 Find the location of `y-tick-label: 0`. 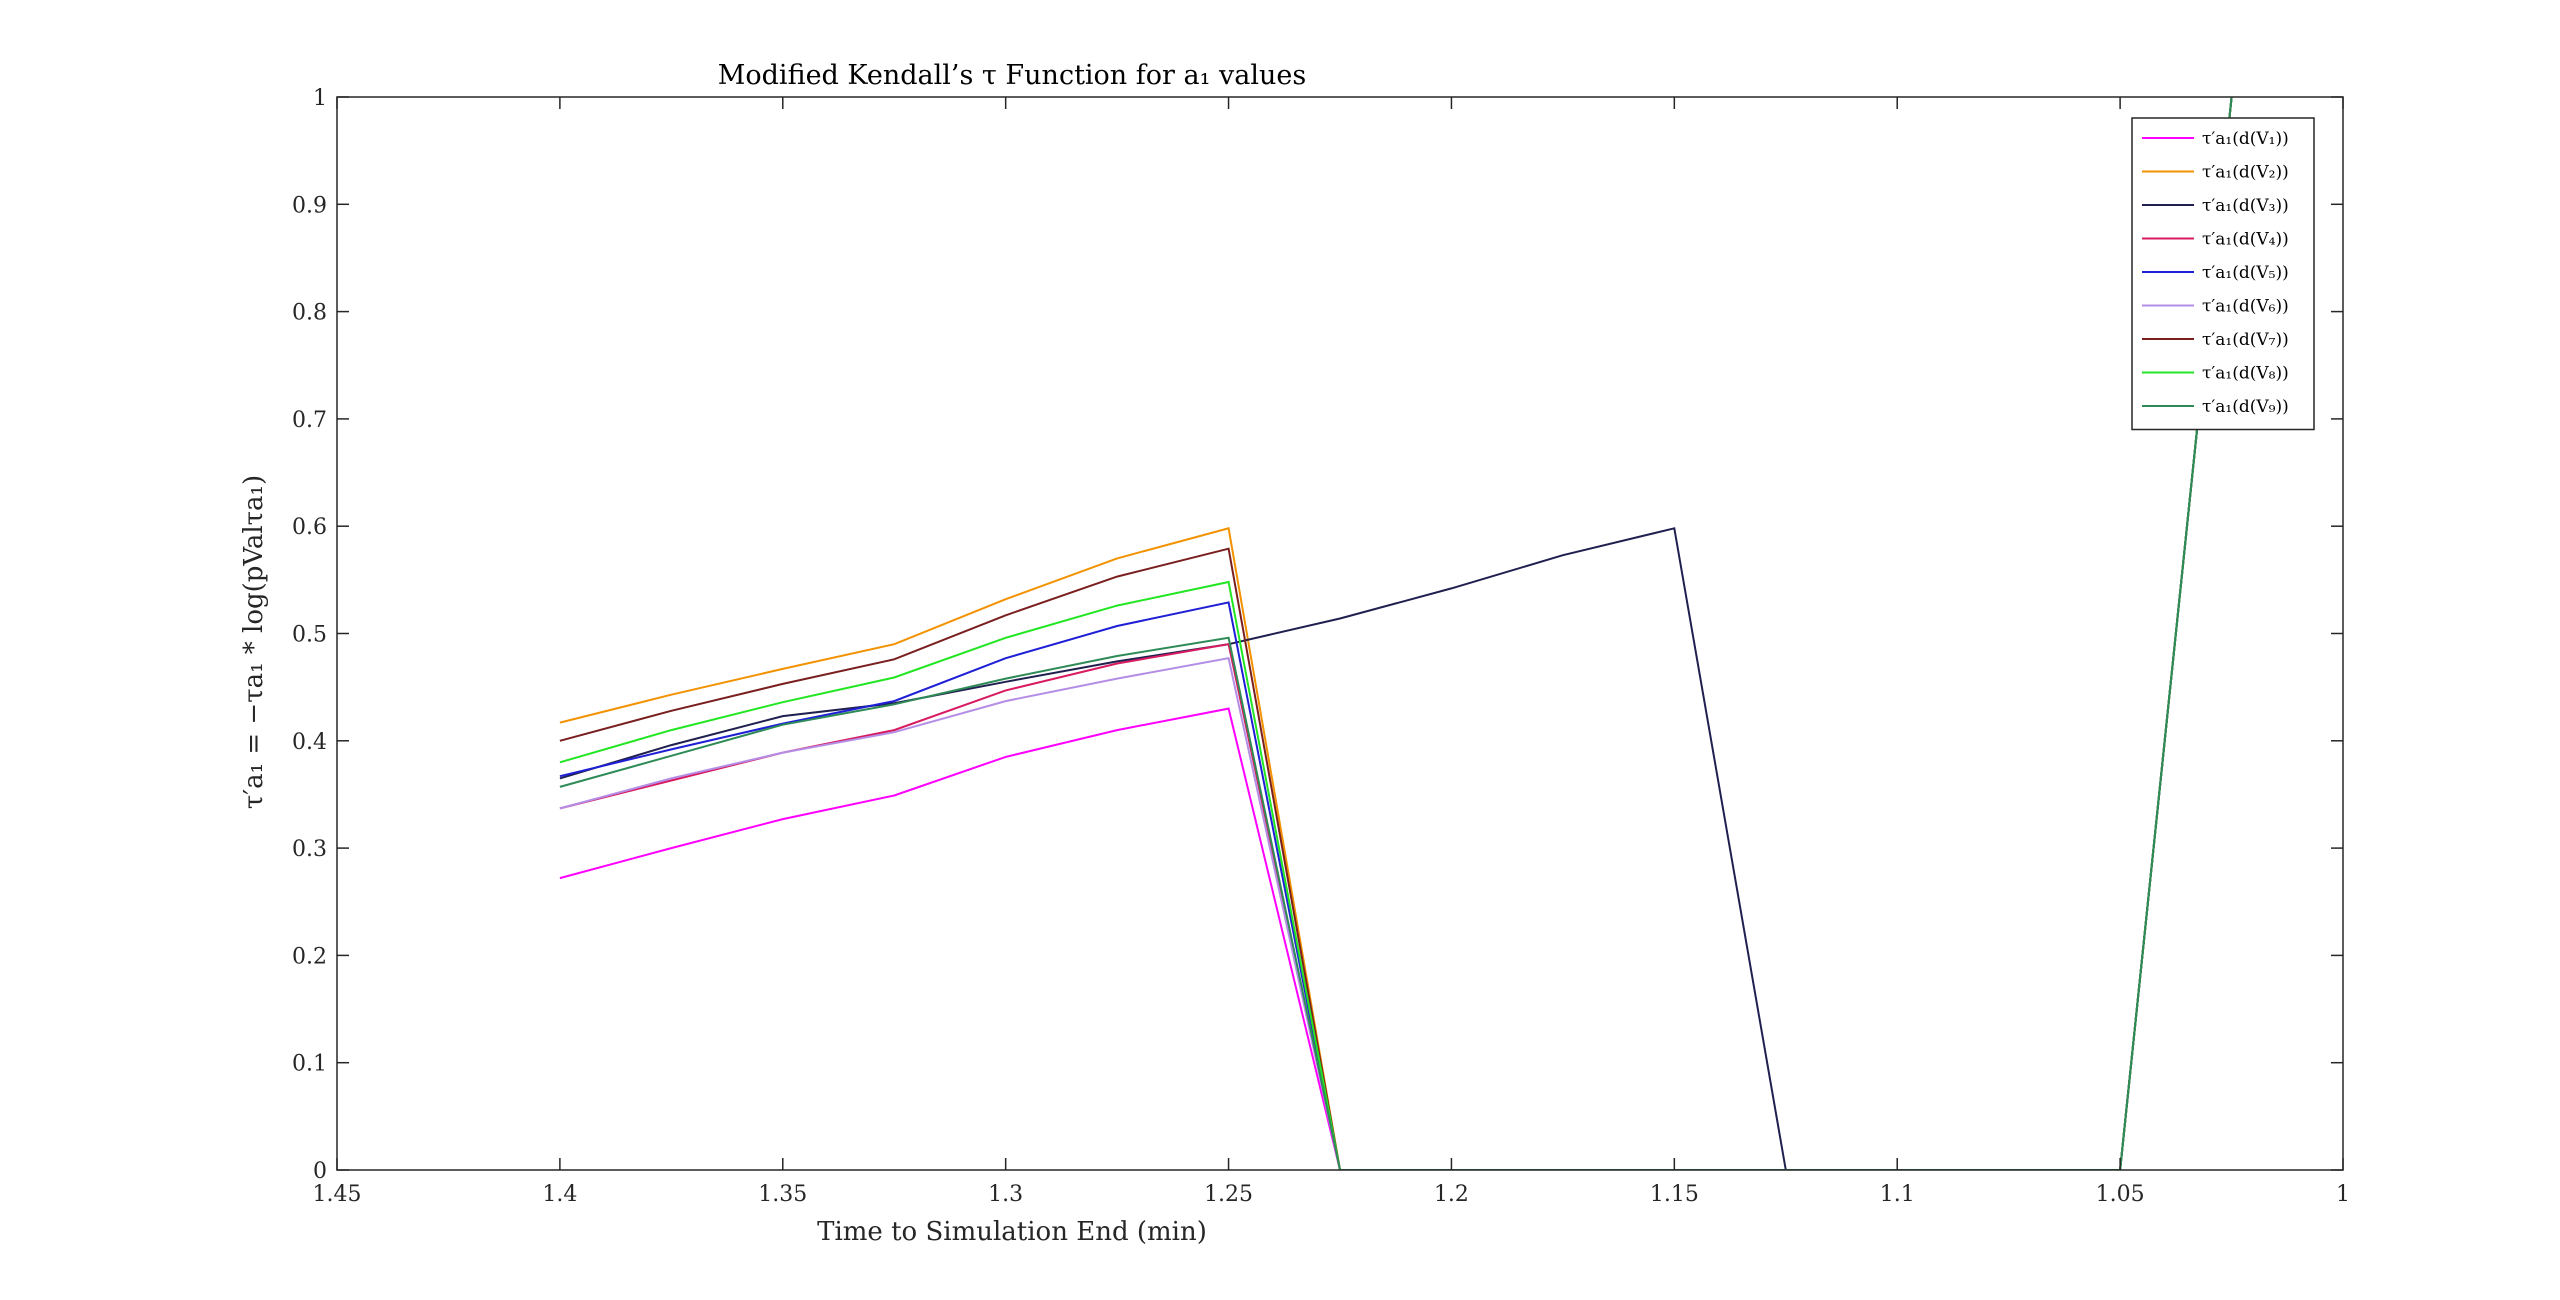

y-tick-label: 0 is located at coordinates (320, 1171).